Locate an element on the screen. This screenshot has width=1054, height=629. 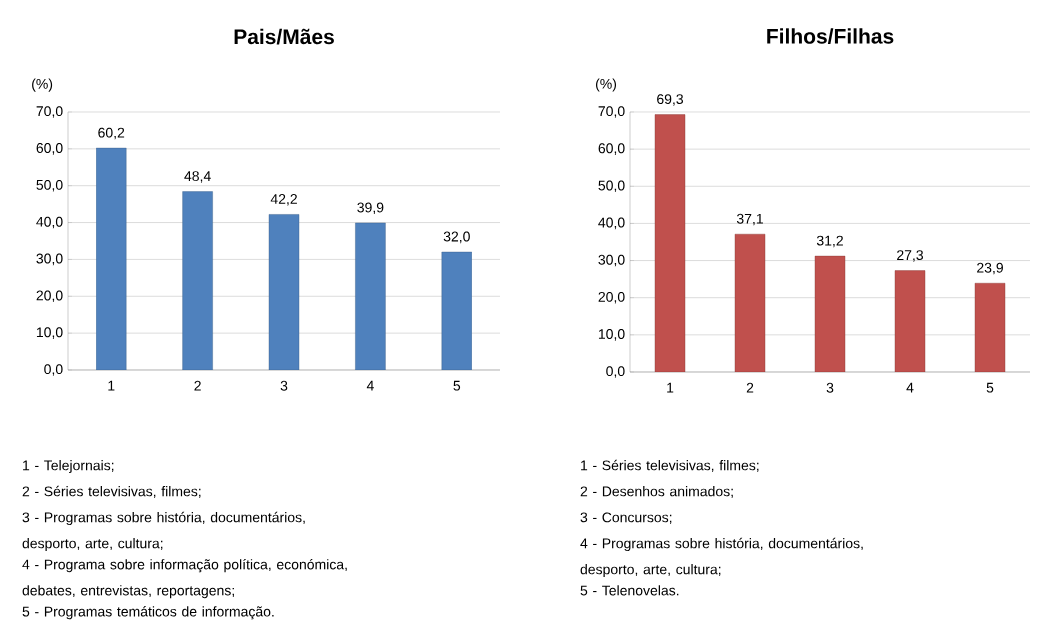
text: 4 - Programa sobre informação política, económica, debates, entrevistas, reportagens; is located at coordinates (184, 578).